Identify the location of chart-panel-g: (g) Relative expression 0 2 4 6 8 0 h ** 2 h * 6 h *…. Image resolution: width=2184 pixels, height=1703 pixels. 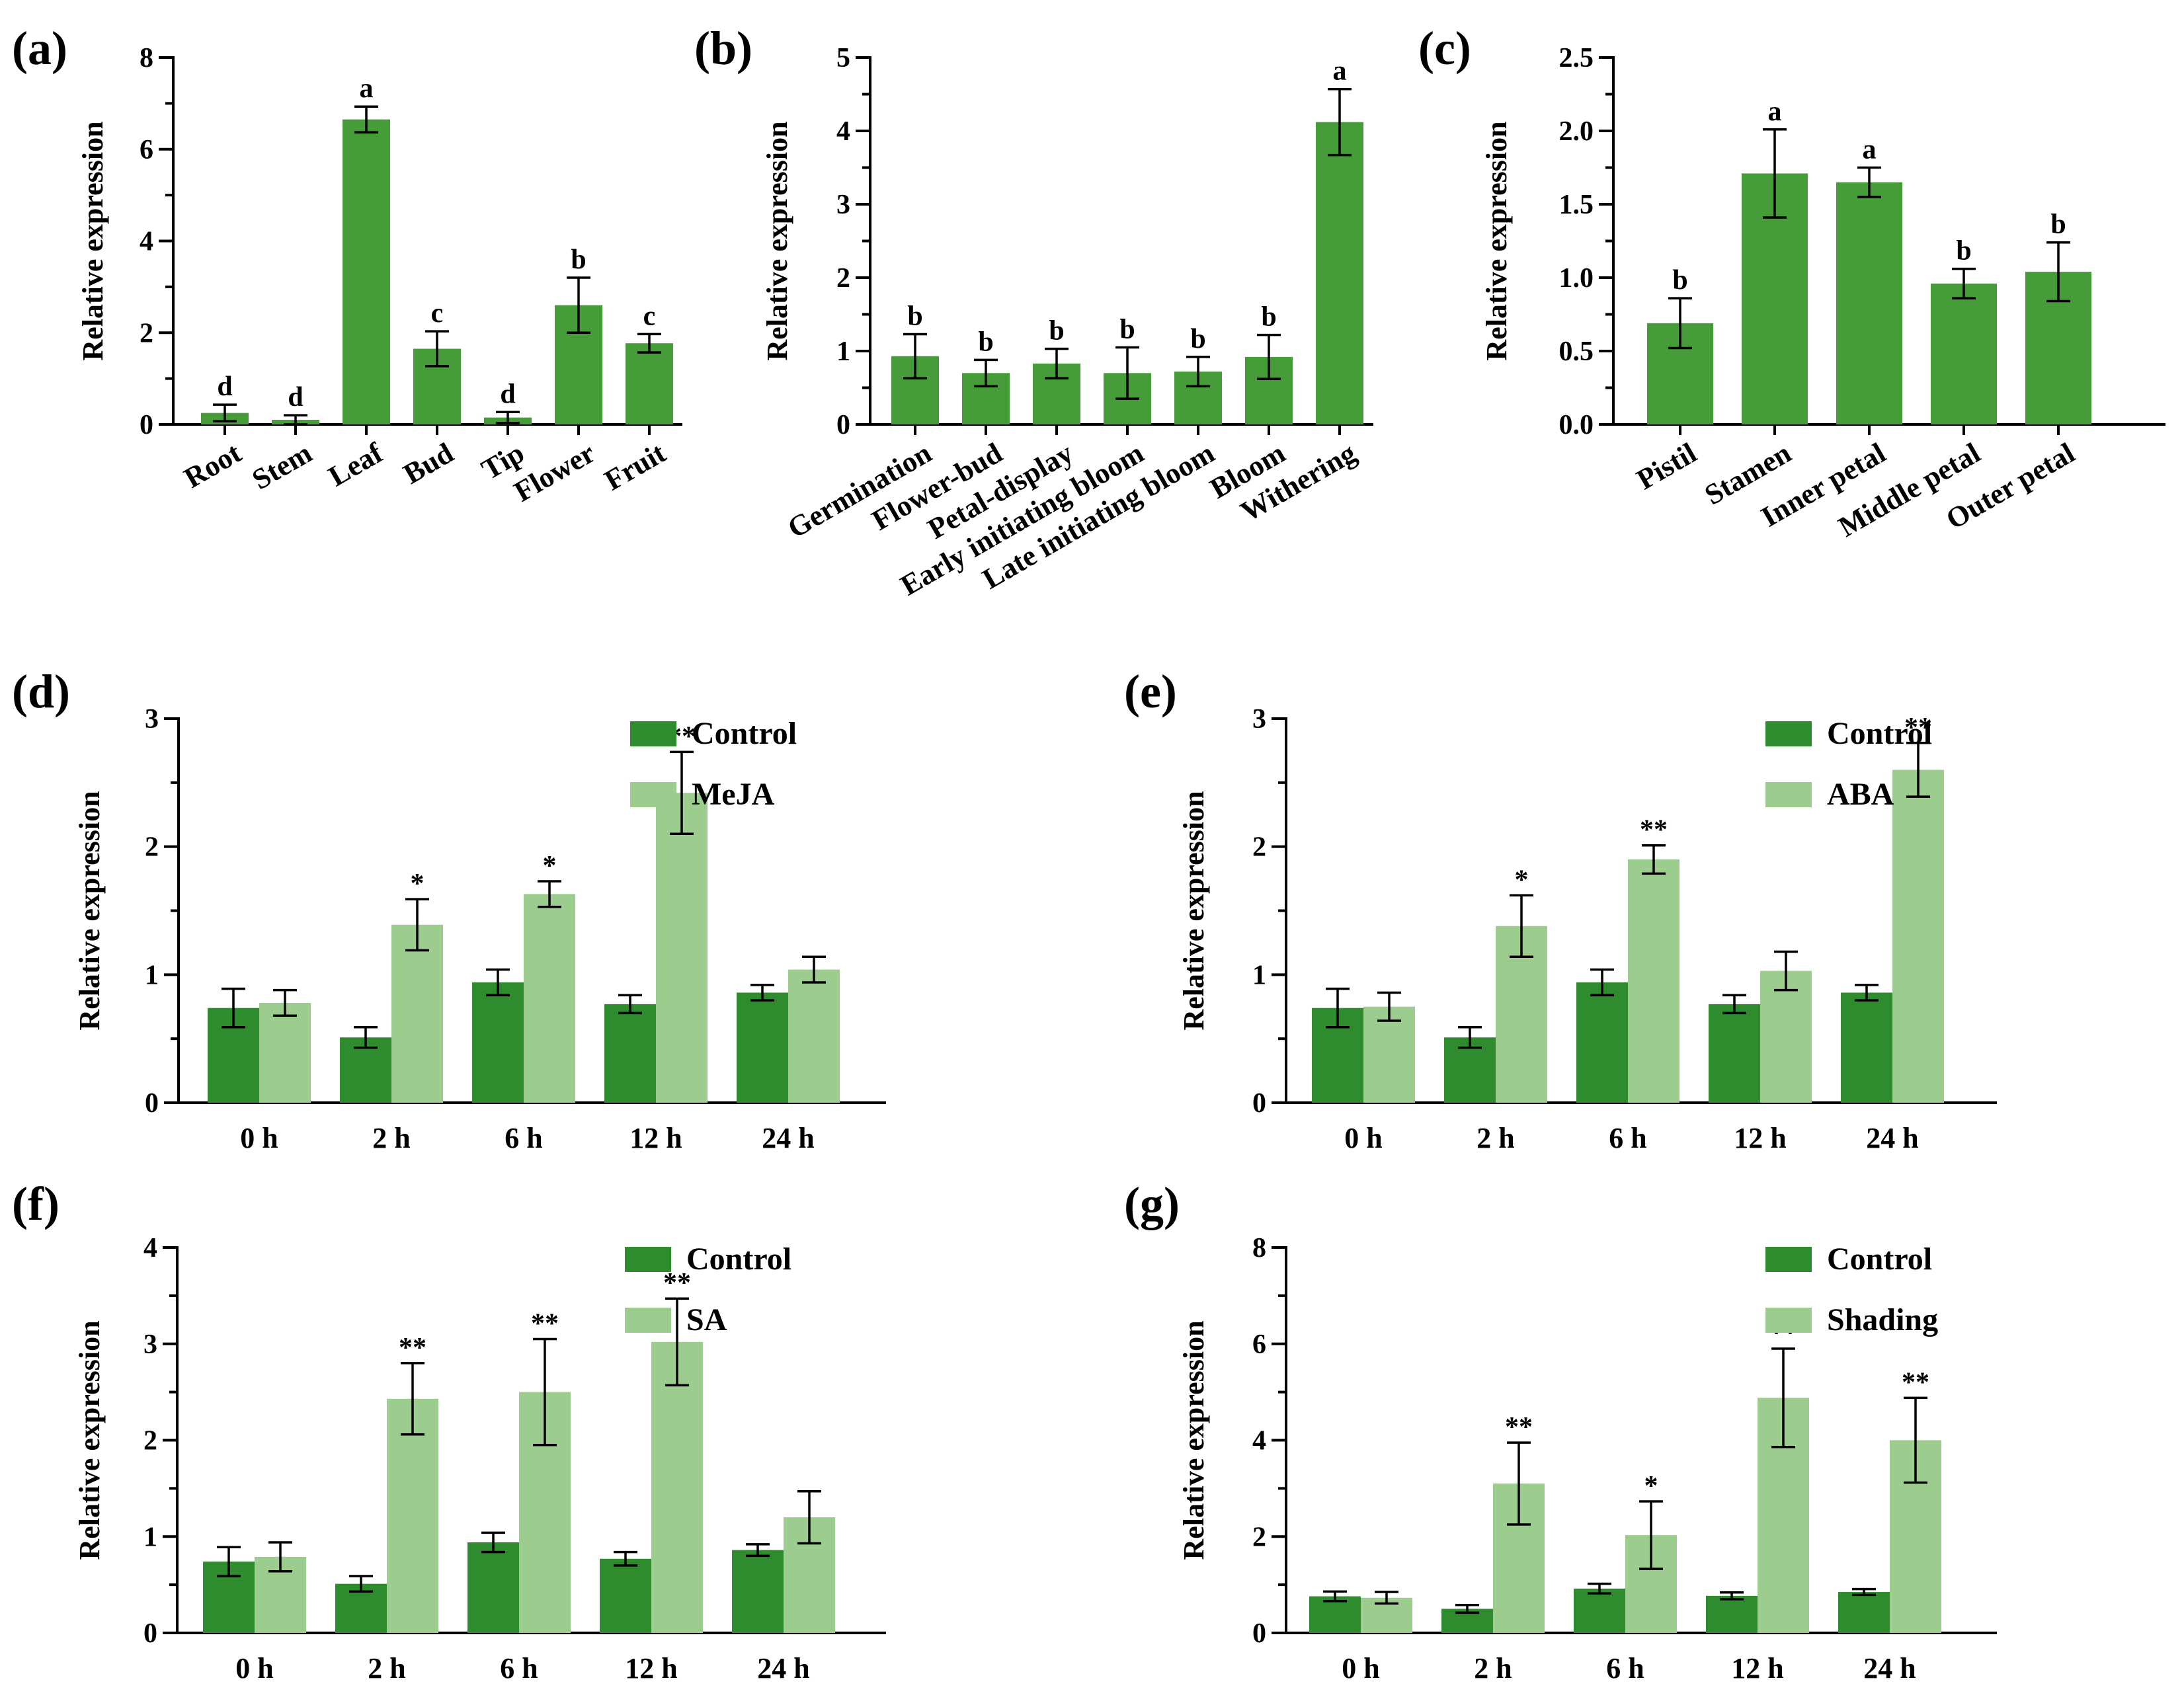
(1560, 1430).